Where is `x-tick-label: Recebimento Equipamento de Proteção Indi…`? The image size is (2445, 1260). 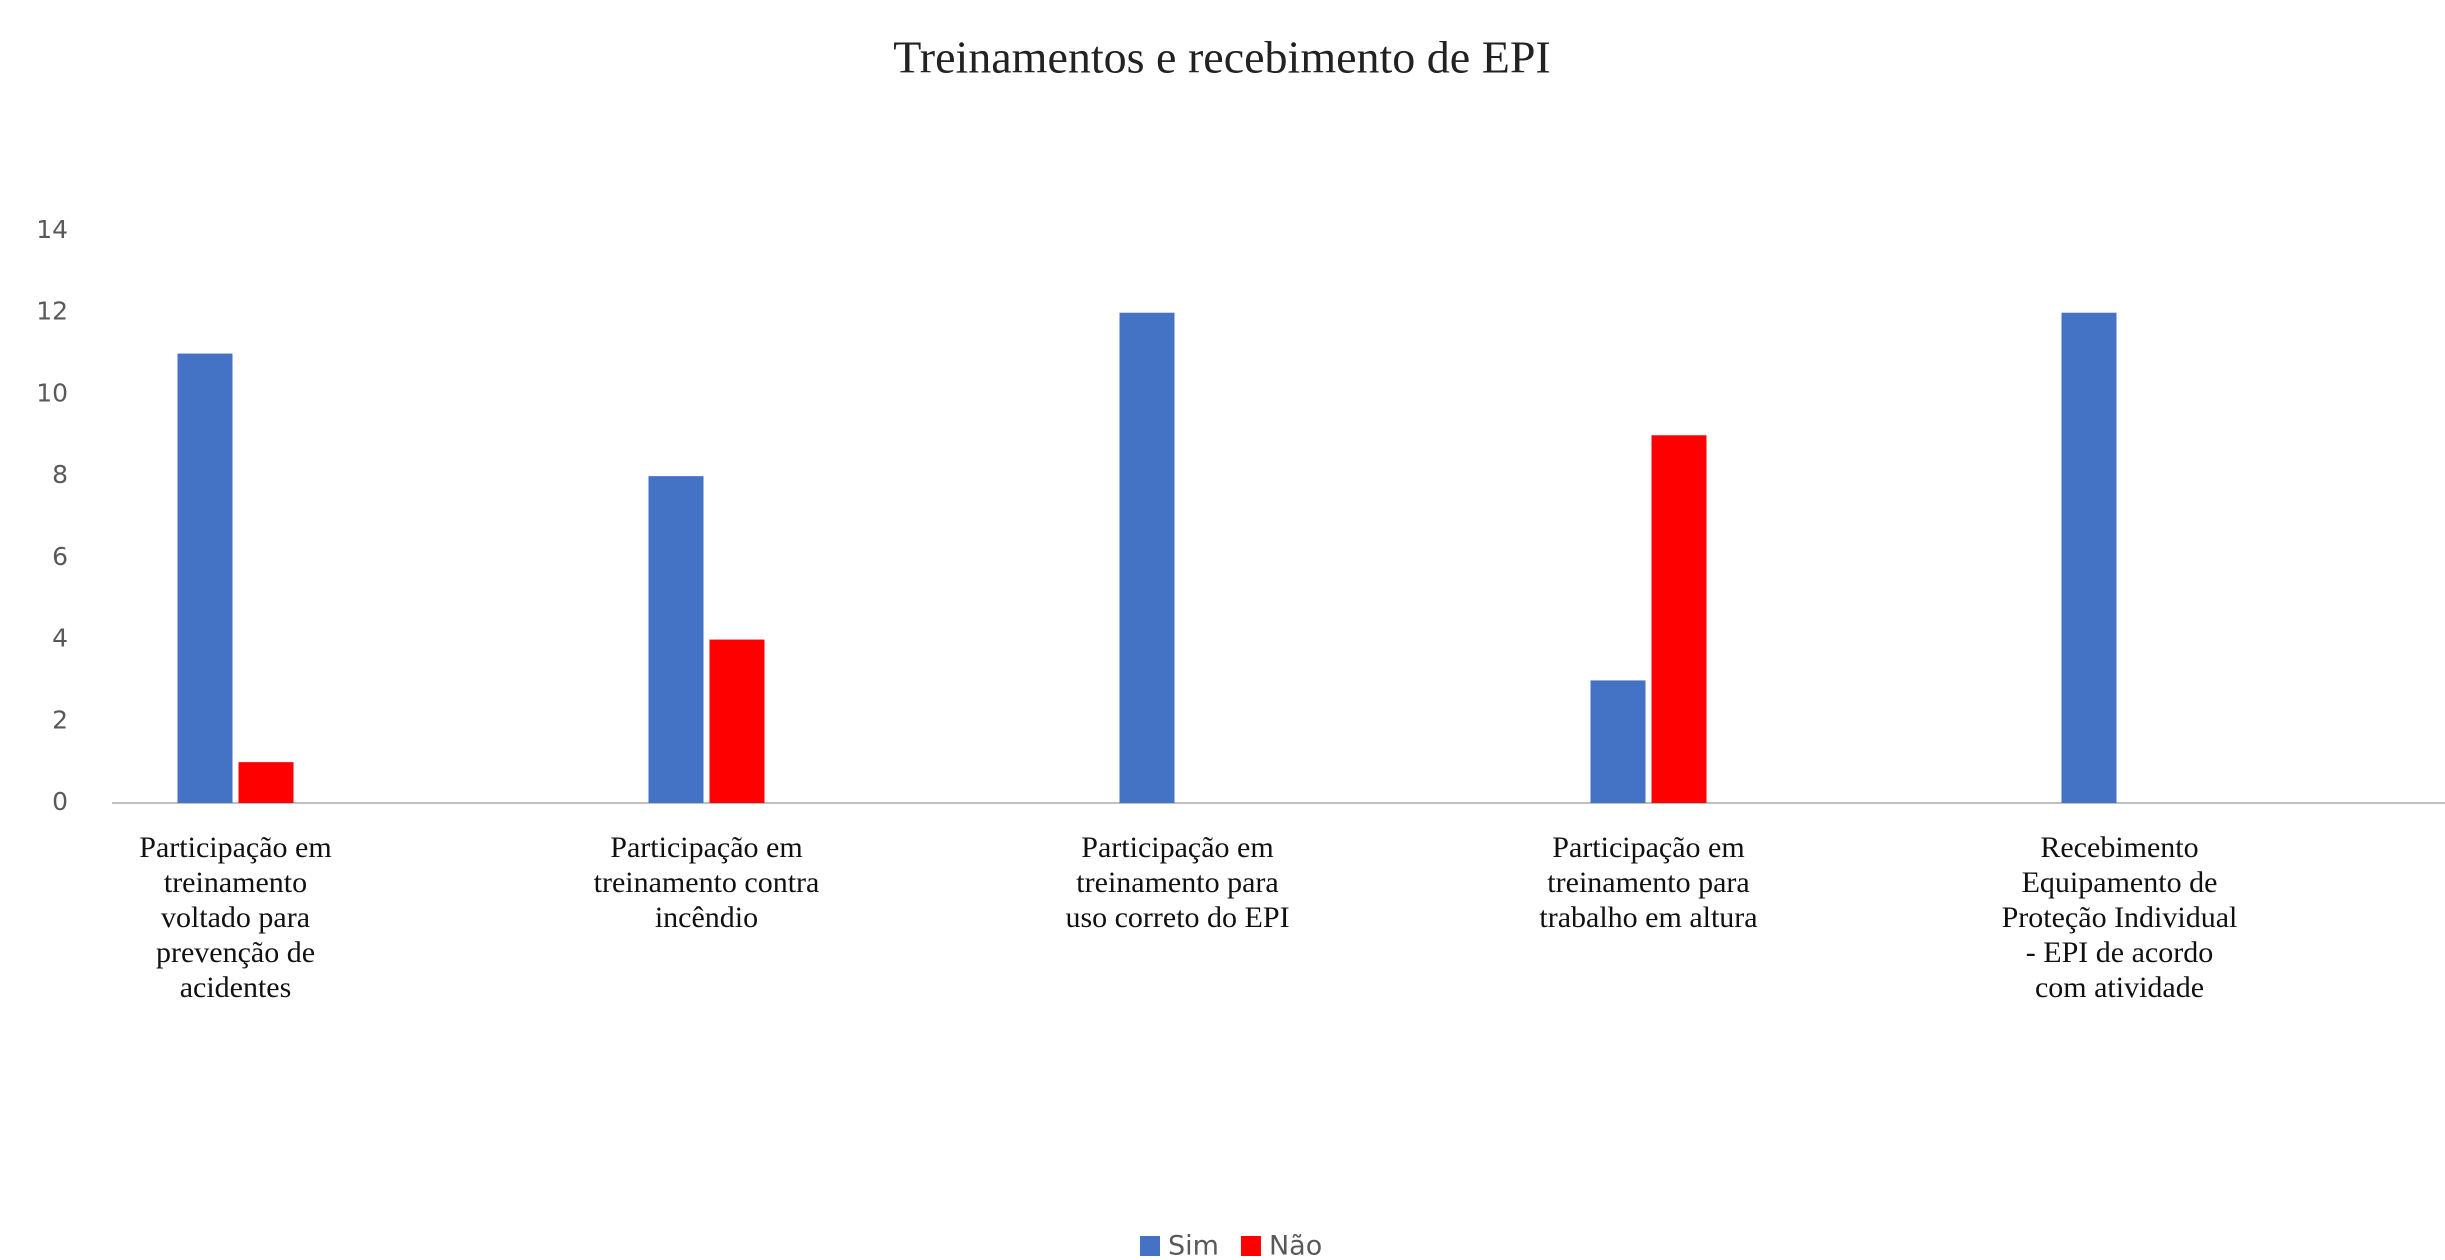
x-tick-label: Recebimento Equipamento de Proteção Indi… is located at coordinates (2119, 917).